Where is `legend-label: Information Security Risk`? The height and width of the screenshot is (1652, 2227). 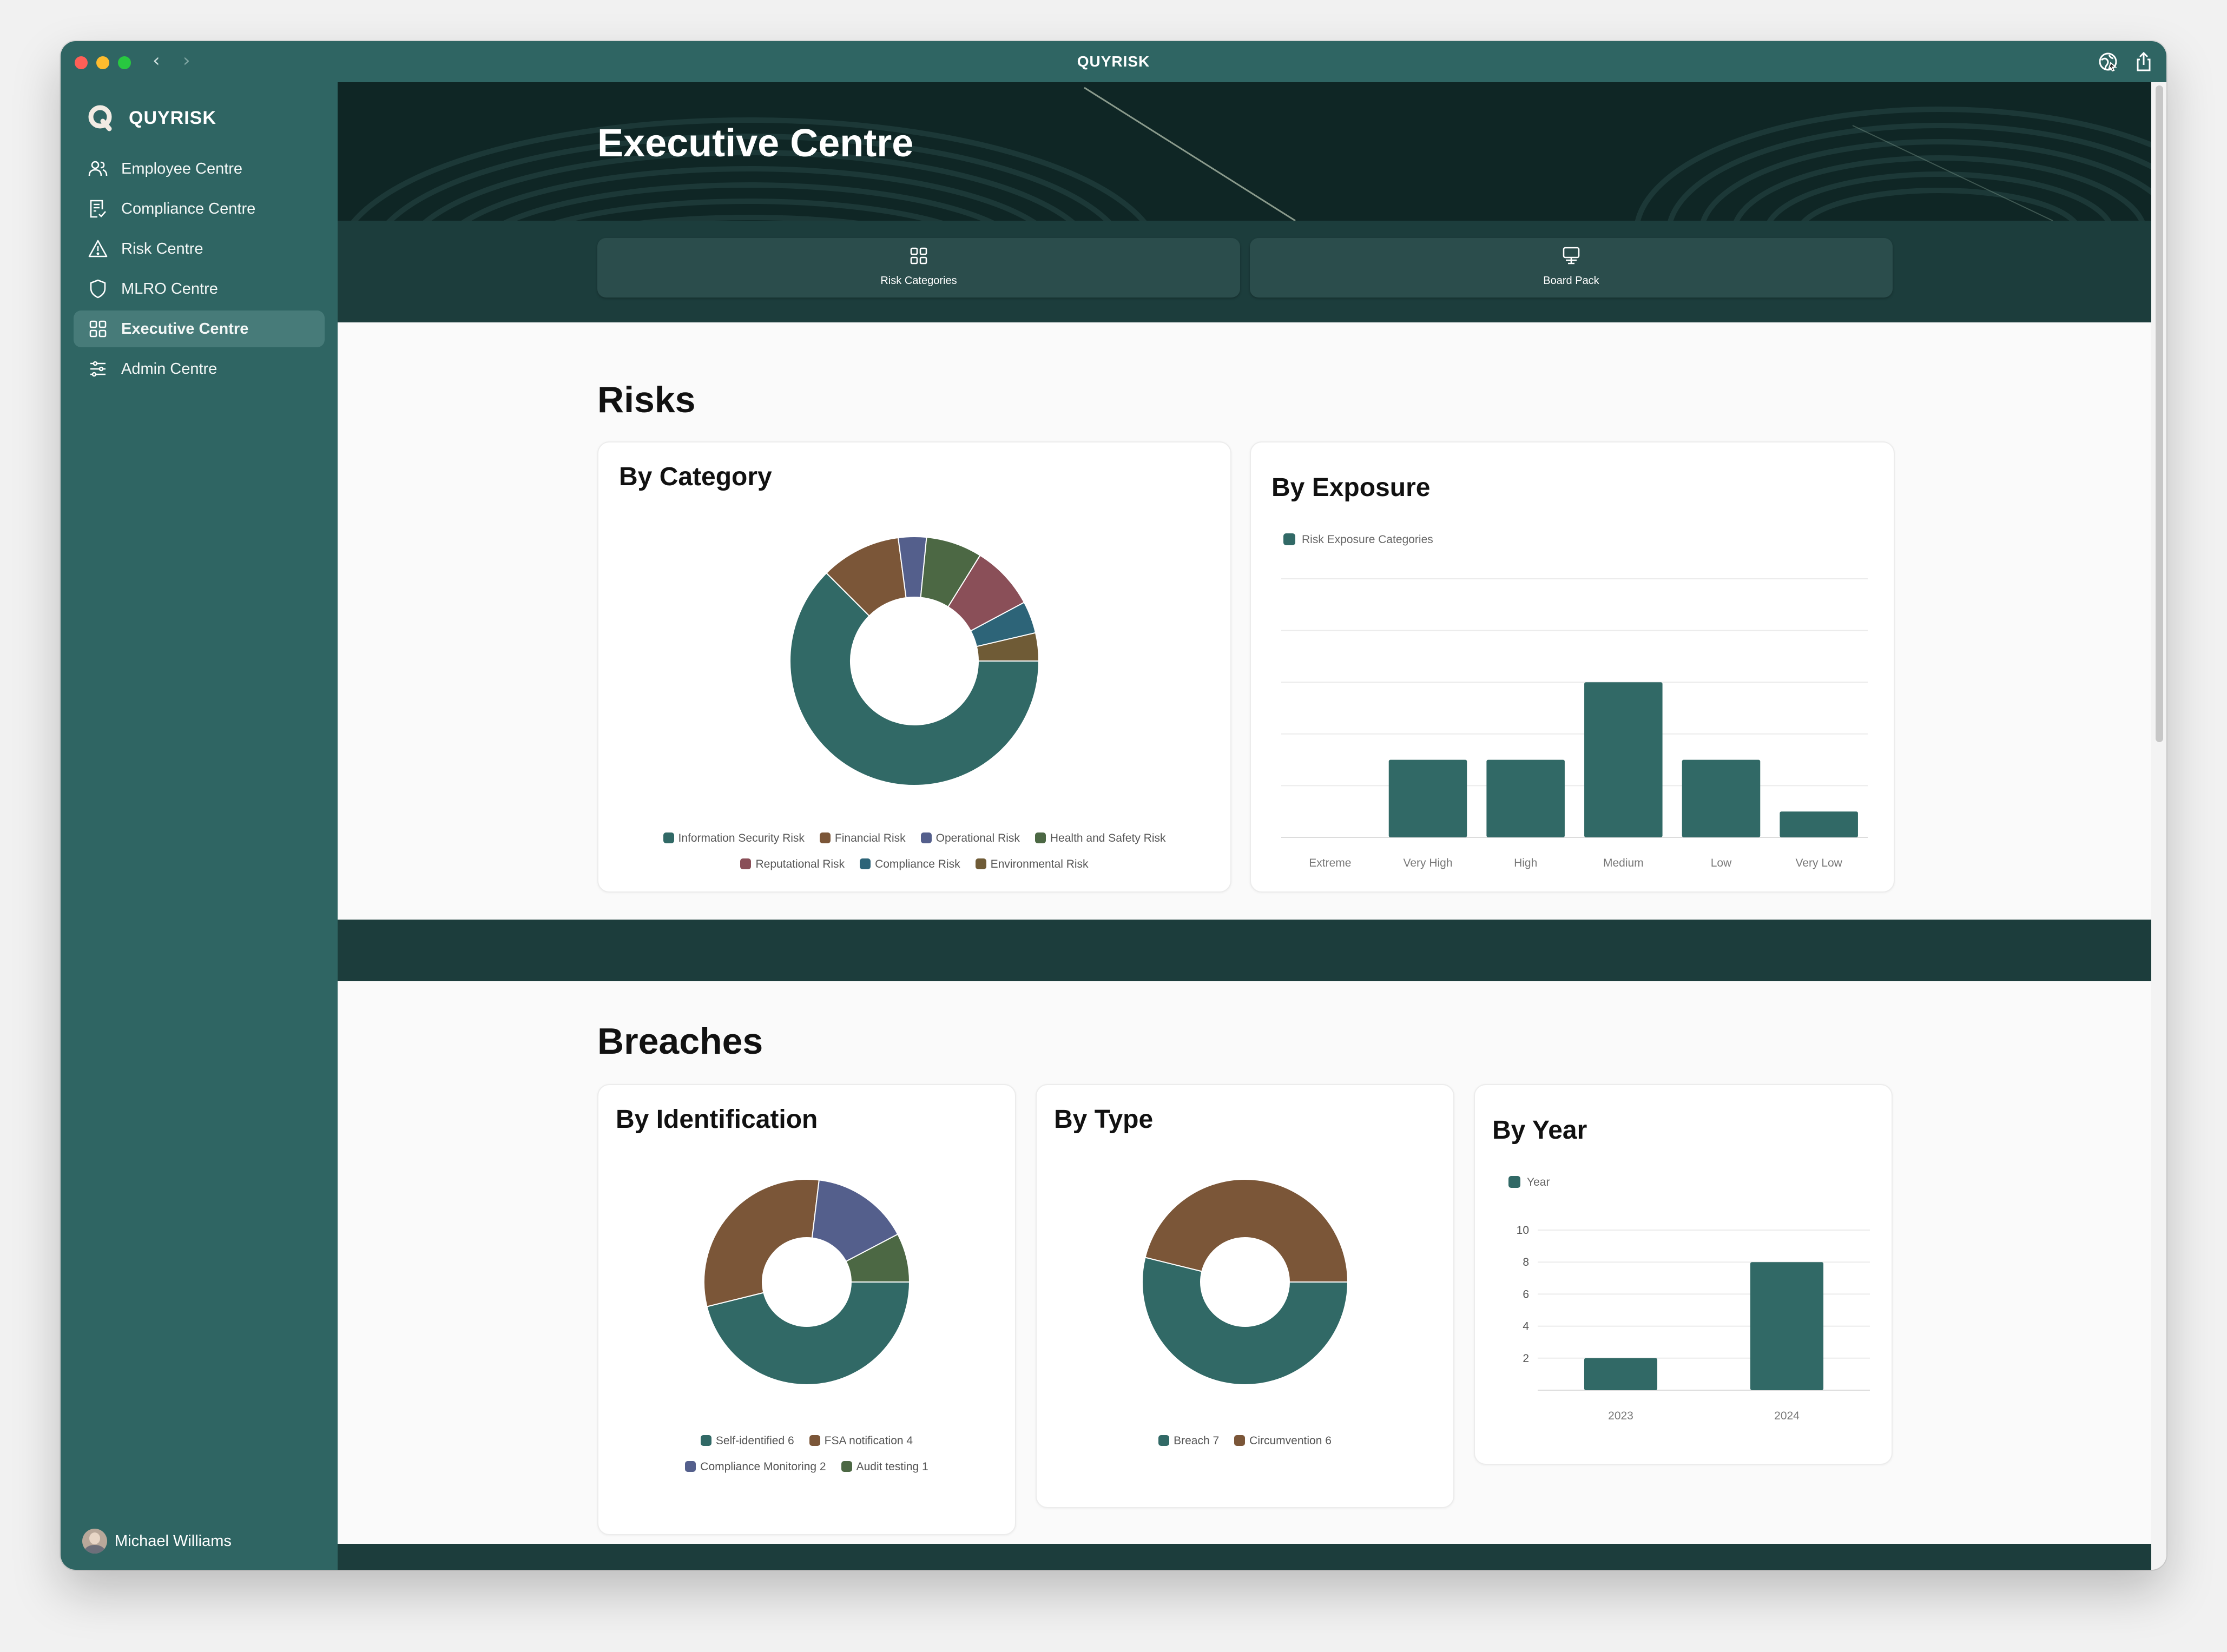 legend-label: Information Security Risk is located at coordinates (741, 838).